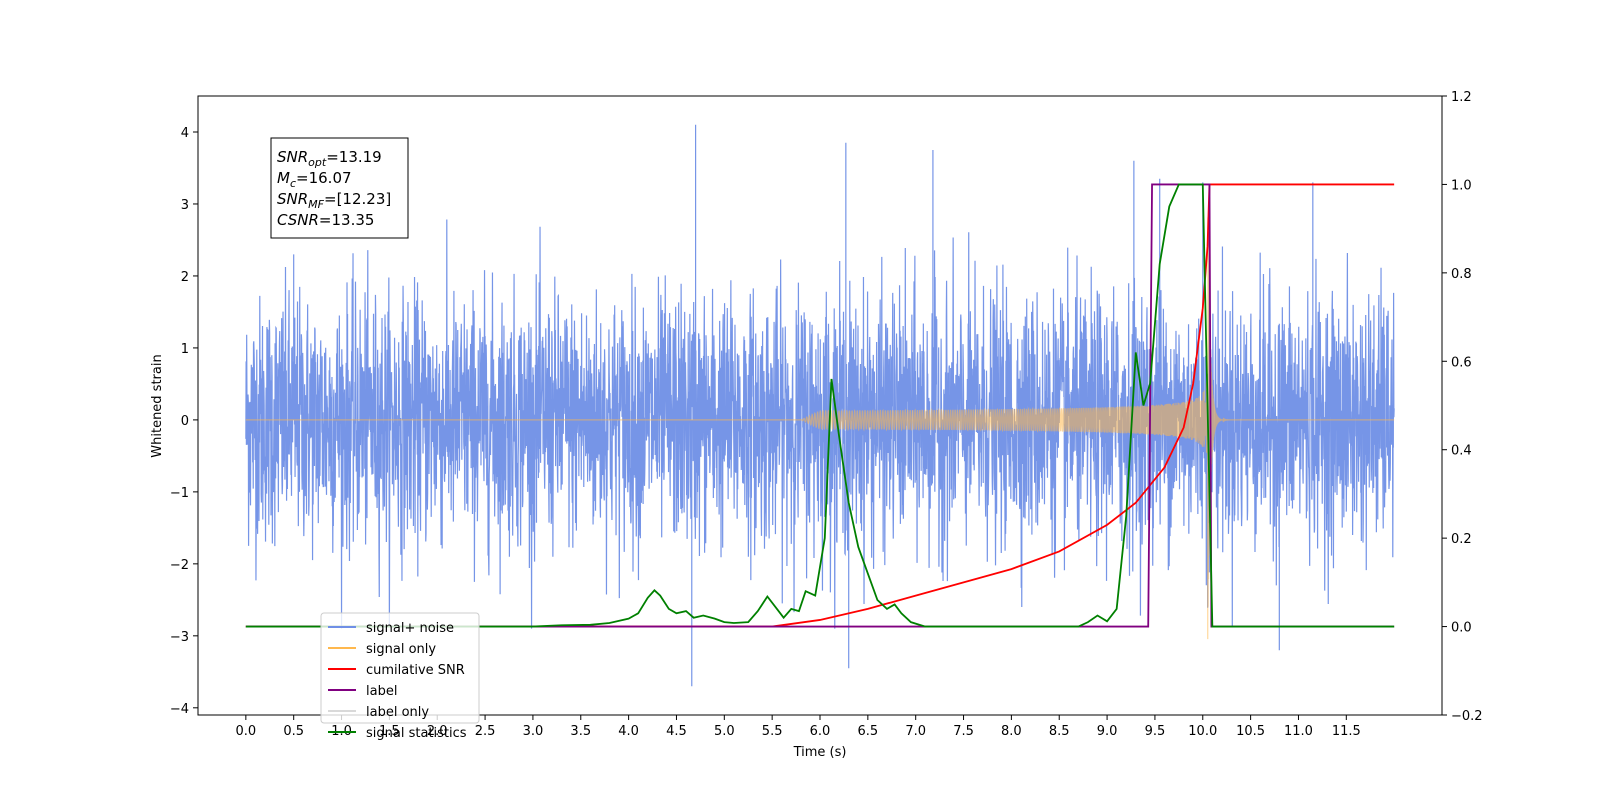  I want to click on y2-tick-label: 0.4, so click(1461, 451).